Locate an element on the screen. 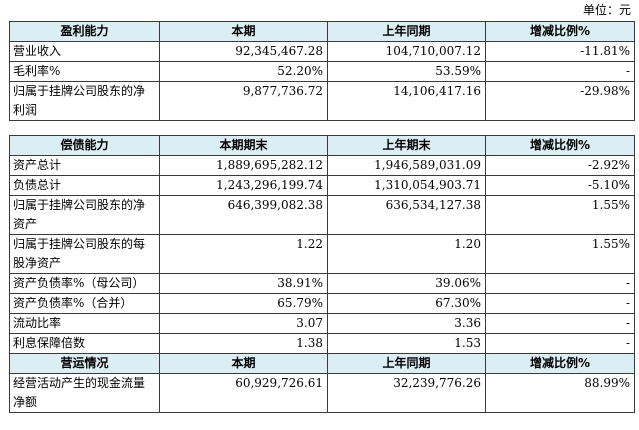 The width and height of the screenshot is (639, 430). current-value: 52.20% is located at coordinates (243, 71).